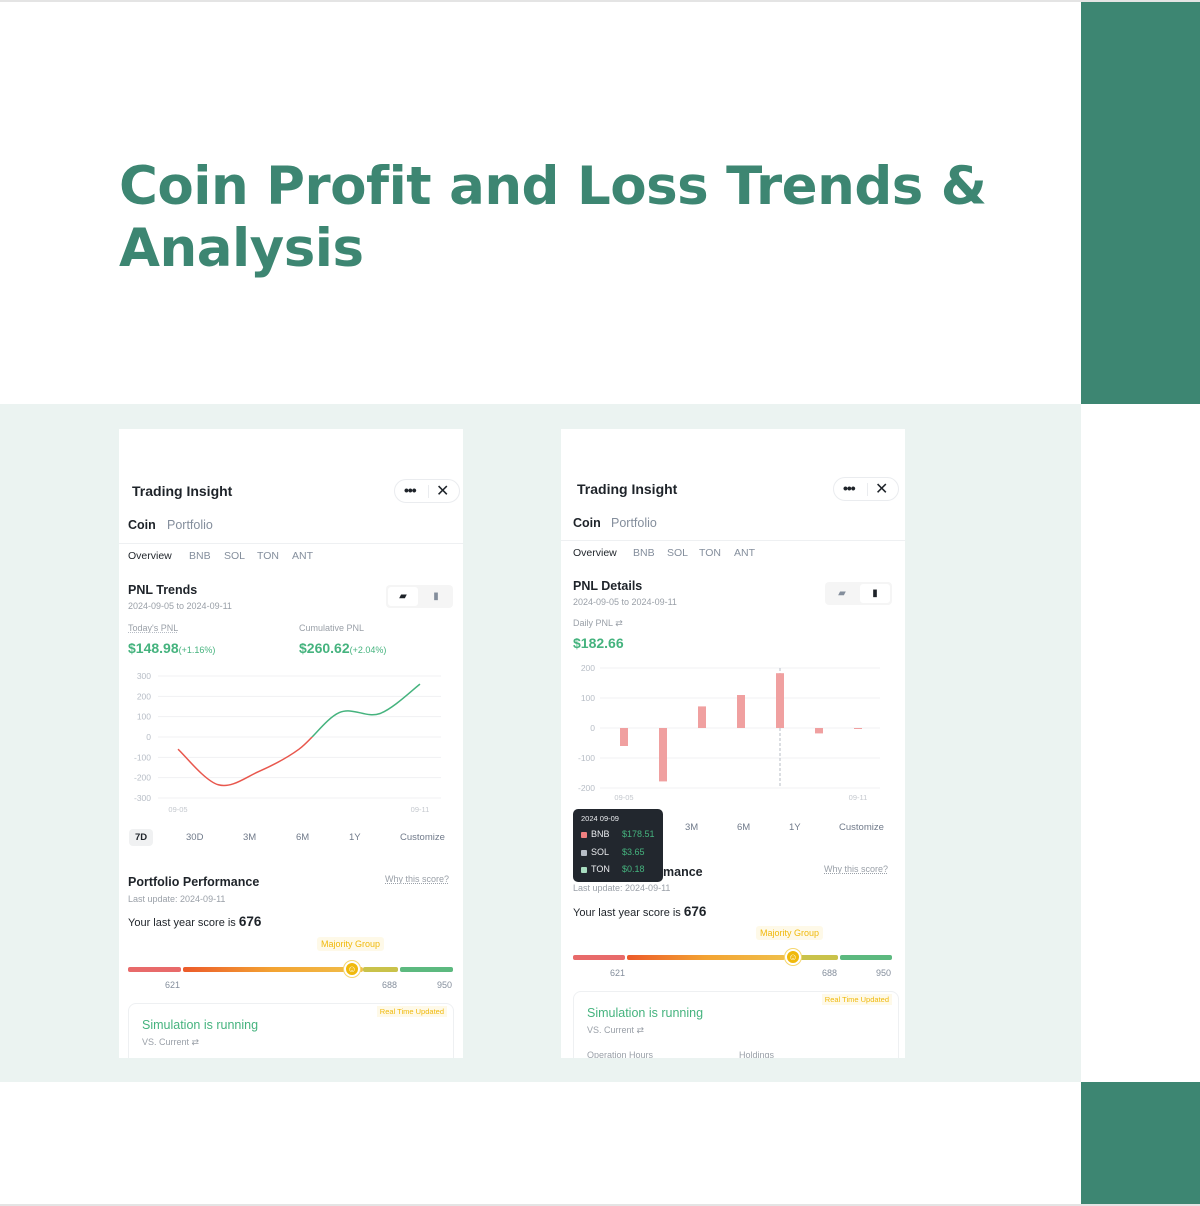 The height and width of the screenshot is (1206, 1200). I want to click on header-actions: ••• ✕, so click(427, 491).